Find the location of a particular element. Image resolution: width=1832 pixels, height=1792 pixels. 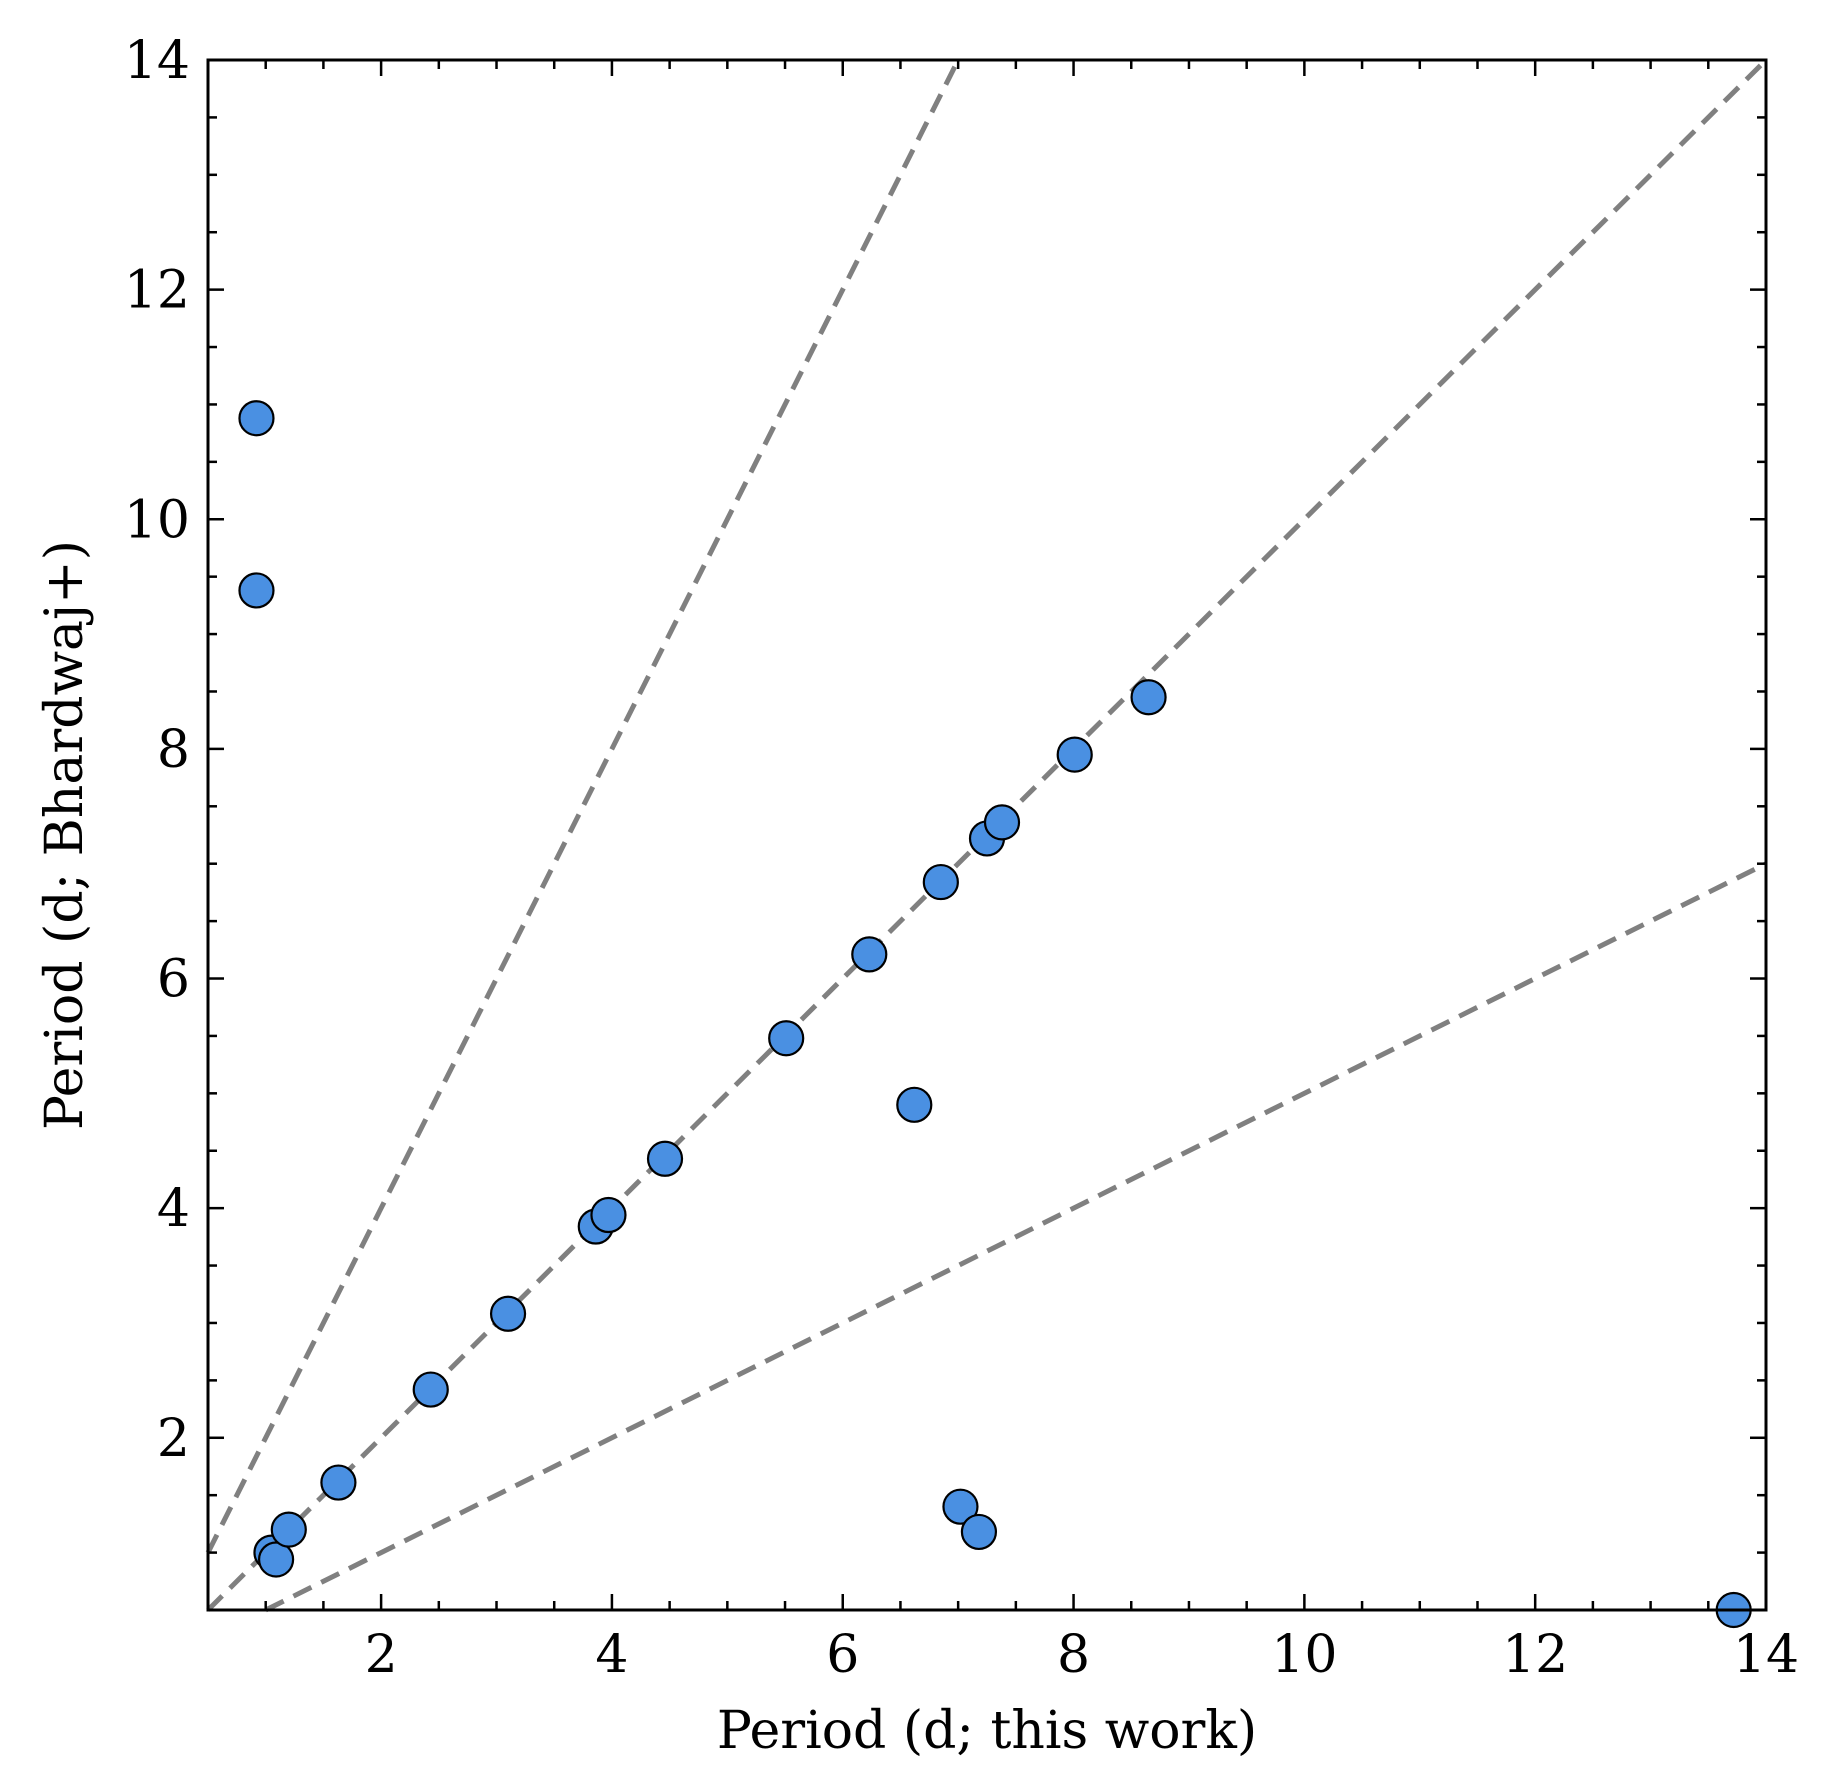

x-tick-label: 10 is located at coordinates (1304, 1655).